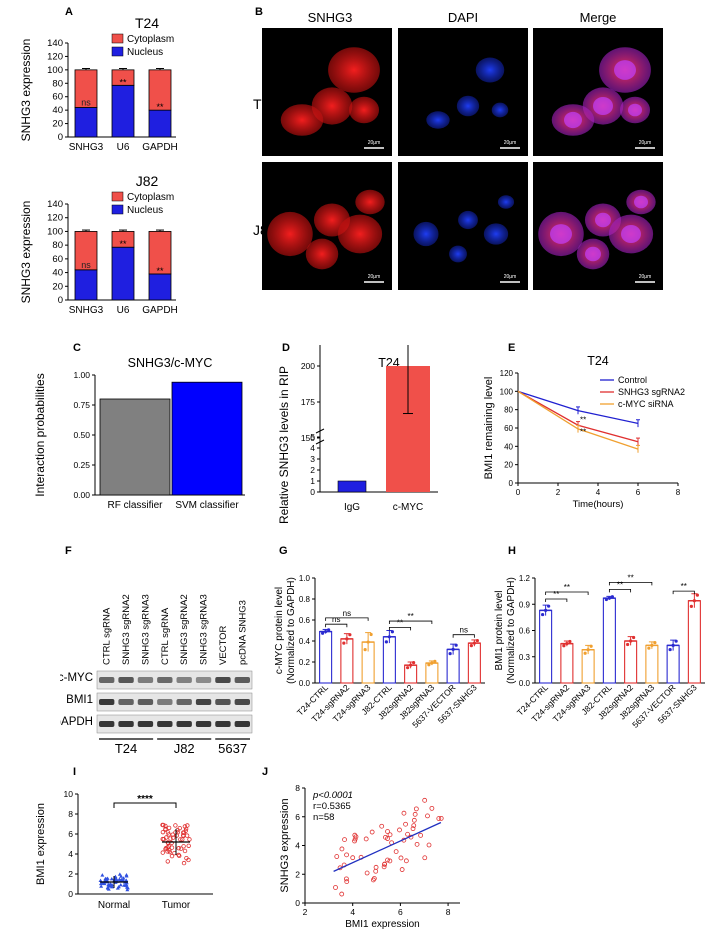 The height and width of the screenshot is (929, 709). I want to click on chart-title: T24, so click(598, 361).